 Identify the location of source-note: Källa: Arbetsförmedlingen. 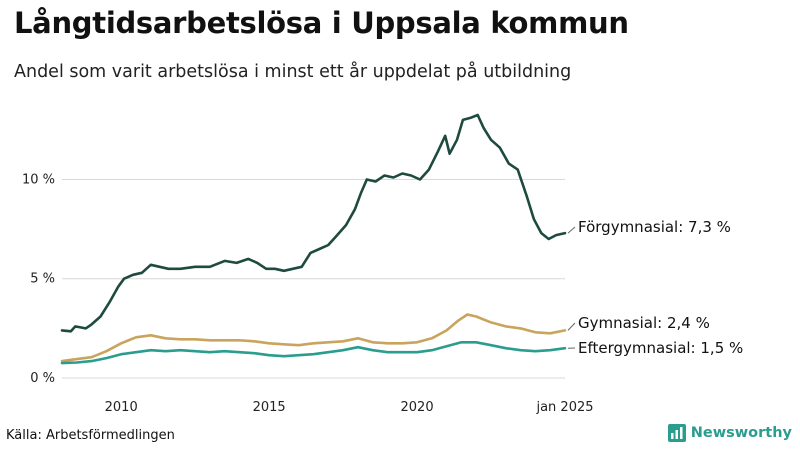
(90, 435).